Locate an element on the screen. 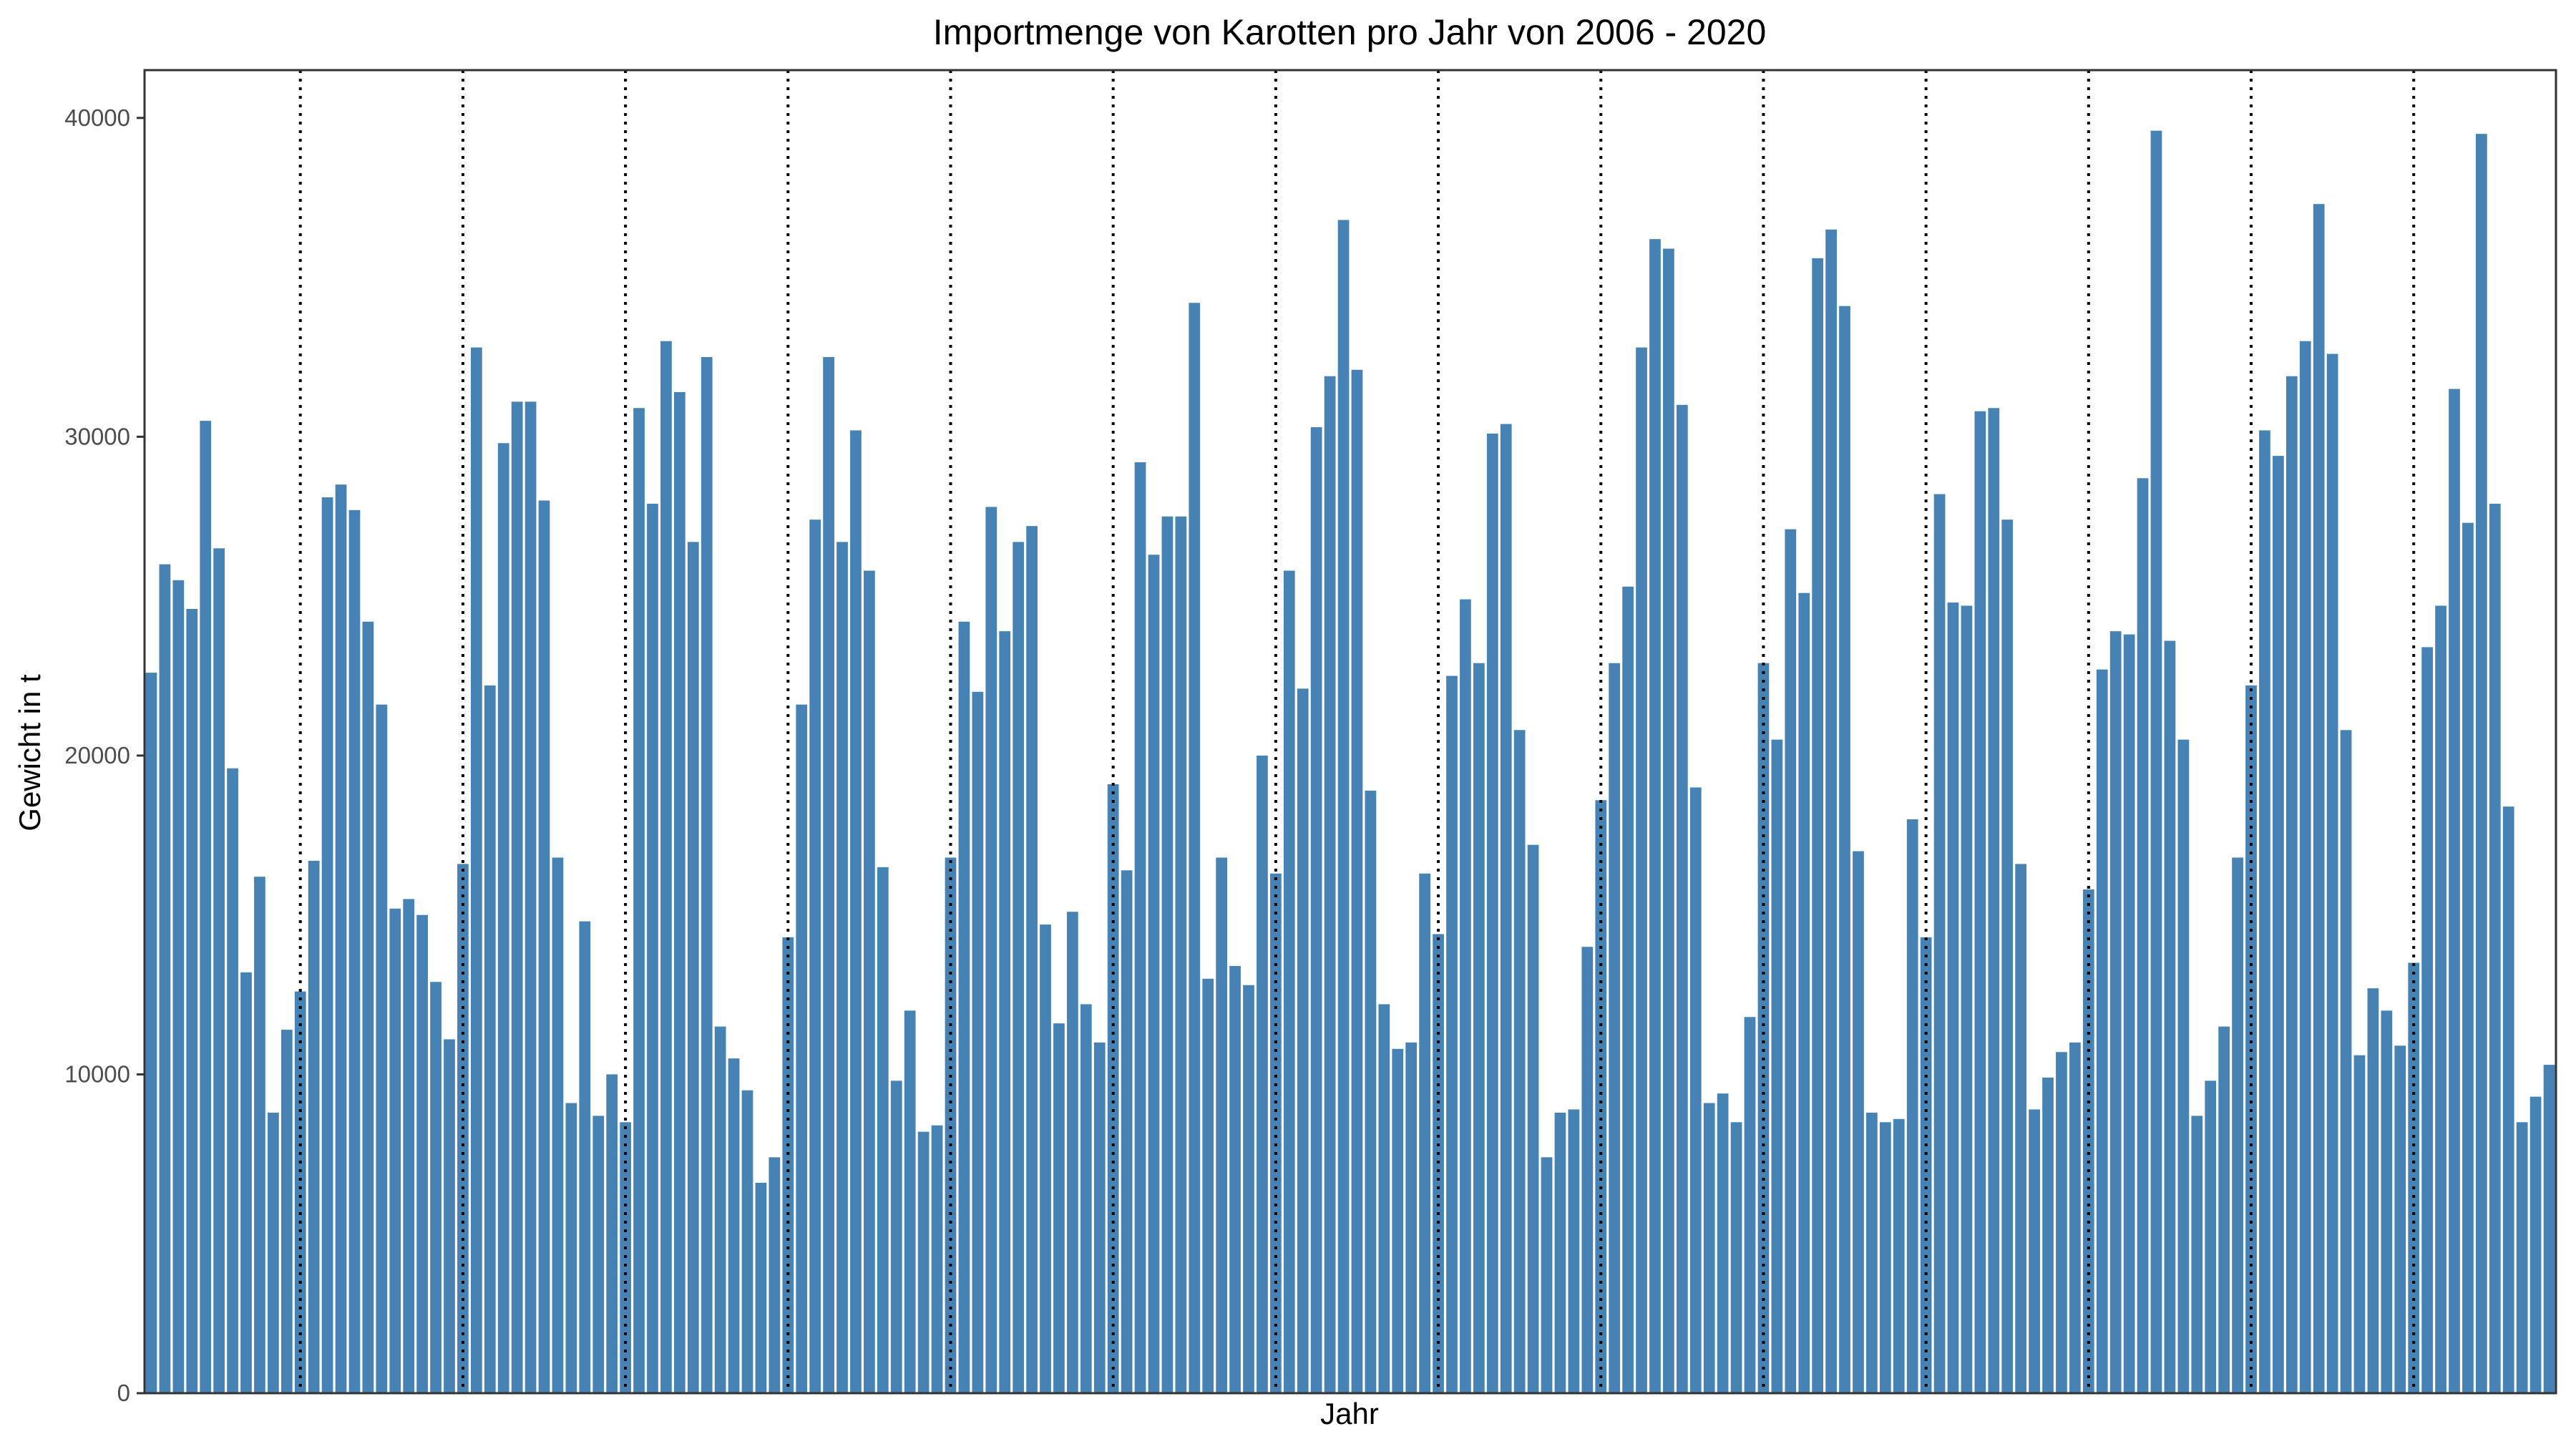 The height and width of the screenshot is (1449, 2576). y-tick-label: 0 is located at coordinates (123, 1393).